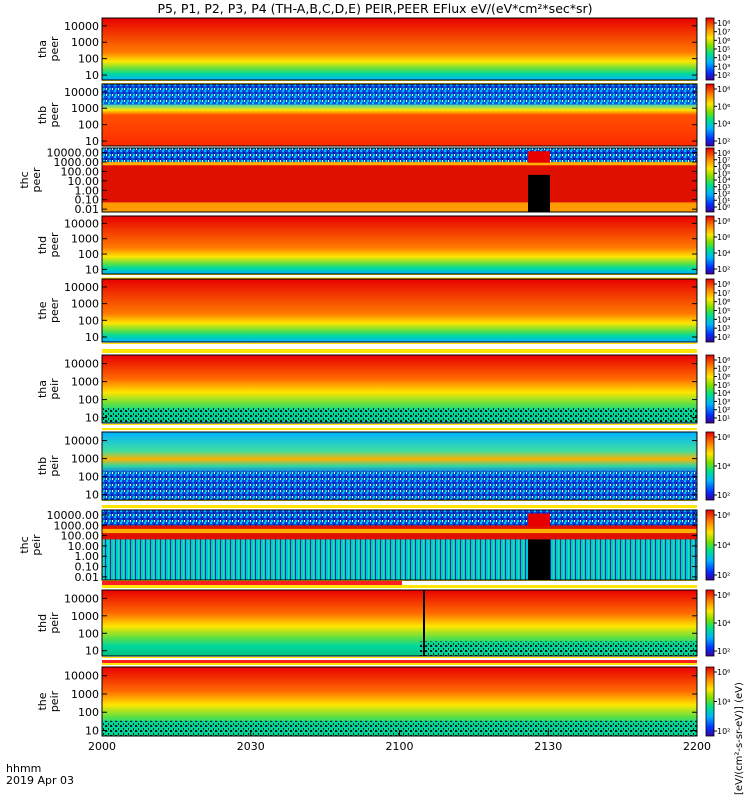 This screenshot has width=750, height=800. What do you see at coordinates (739, 738) in the screenshot?
I see `colorbar-label: [eV/(cm²-s-sr-eV)] (eV)` at bounding box center [739, 738].